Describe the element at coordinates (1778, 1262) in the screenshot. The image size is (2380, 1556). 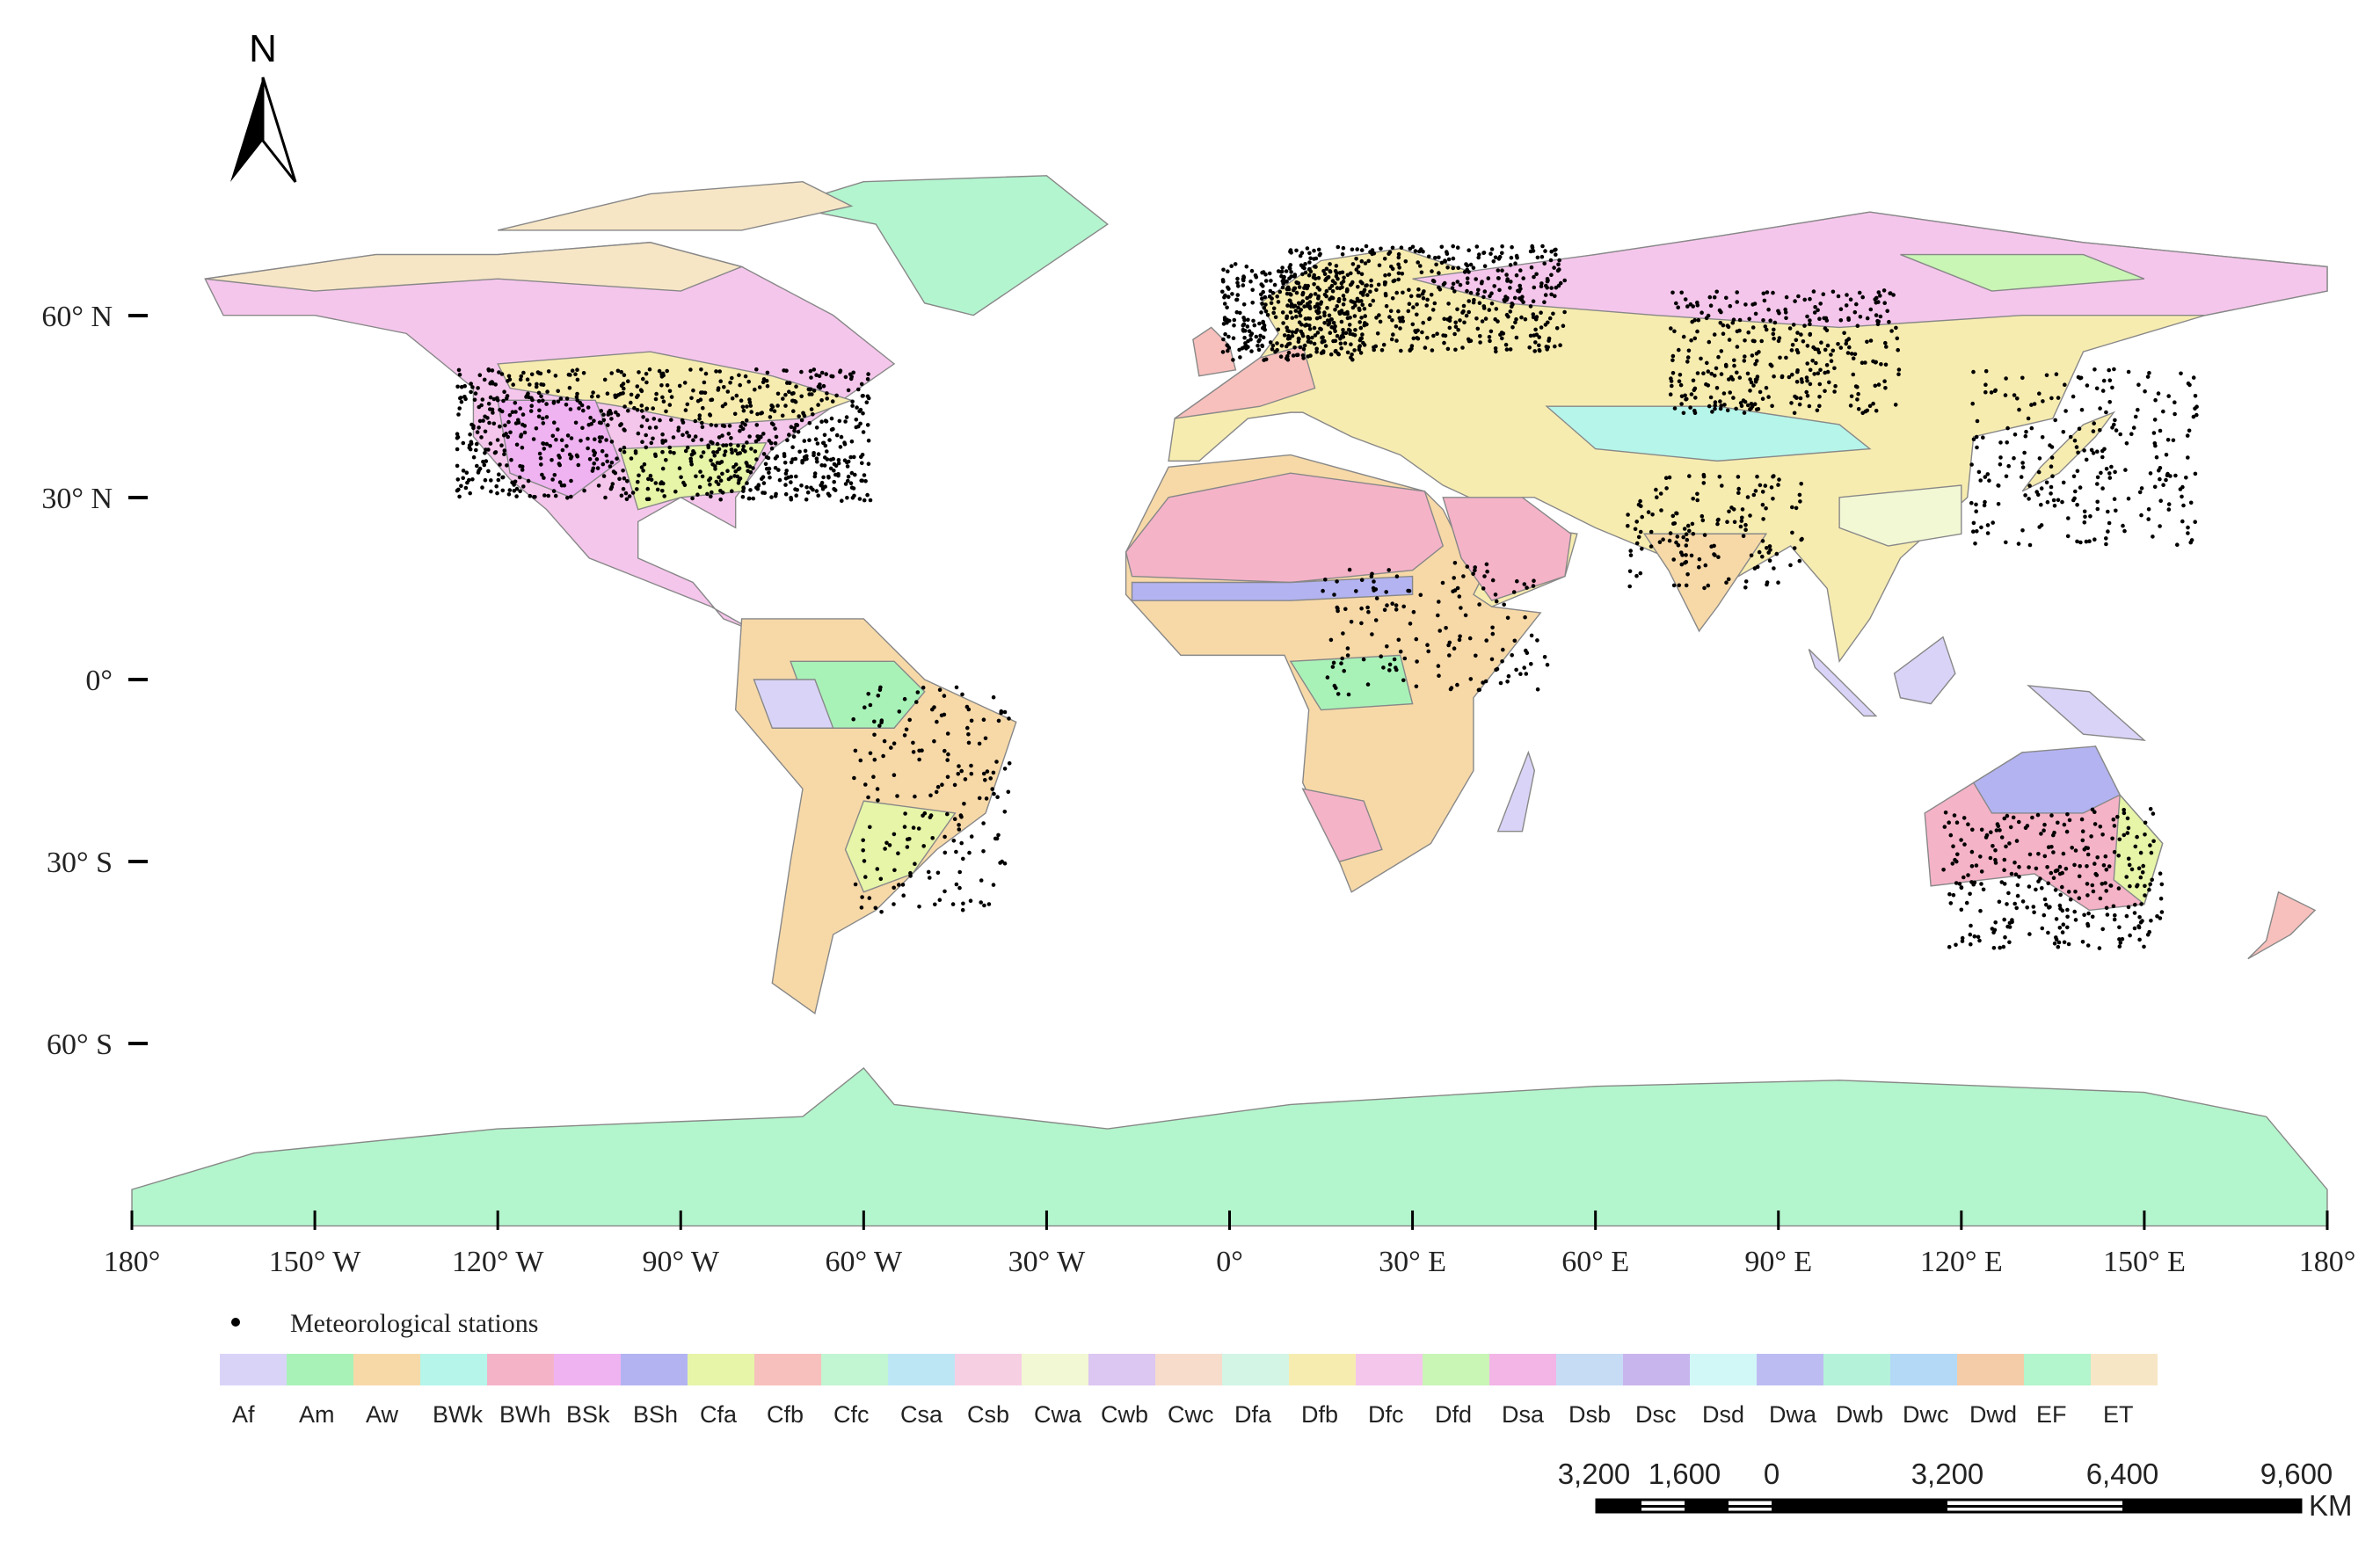
I see `lon-label: 90° E` at that location.